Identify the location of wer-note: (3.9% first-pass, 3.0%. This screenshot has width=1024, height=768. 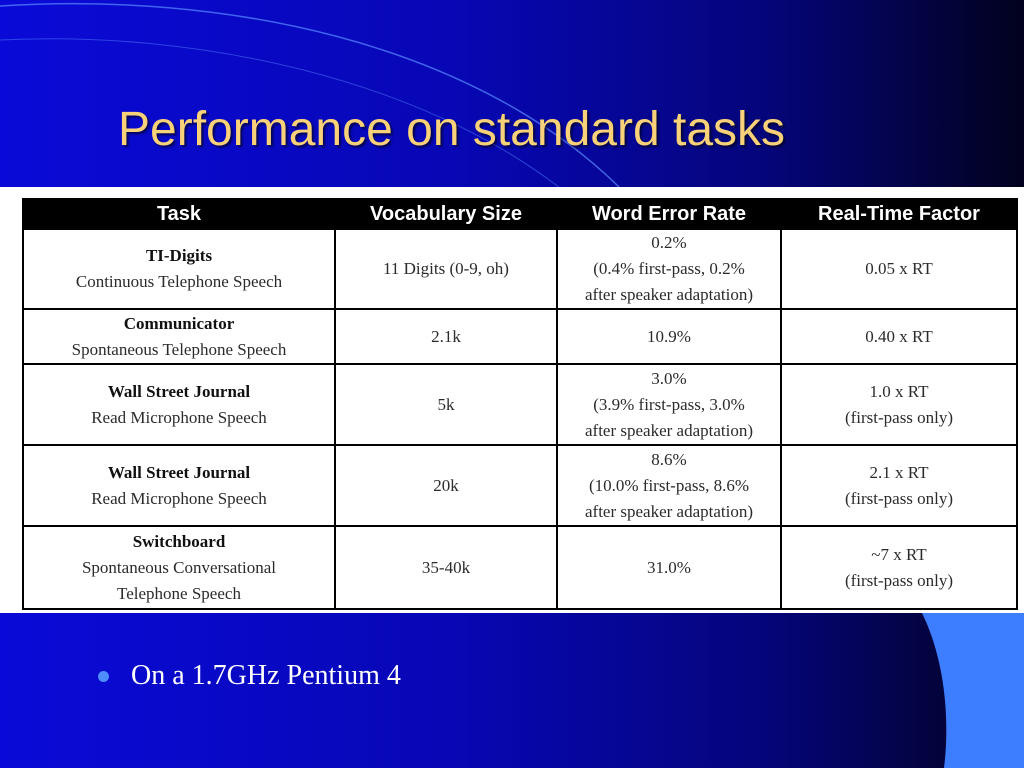
(669, 404).